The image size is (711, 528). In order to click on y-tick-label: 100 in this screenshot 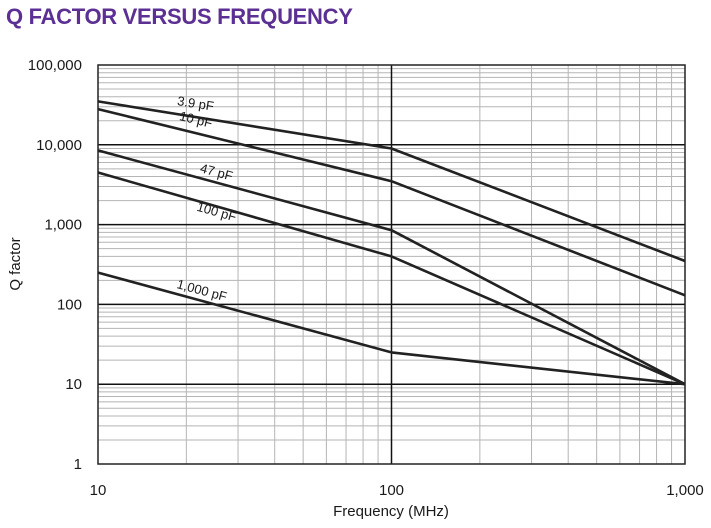, I will do `click(69, 304)`.